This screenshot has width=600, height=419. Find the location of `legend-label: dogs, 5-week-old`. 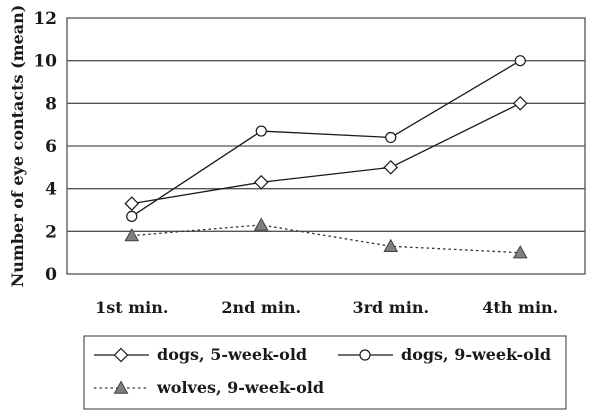

legend-label: dogs, 5-week-old is located at coordinates (232, 354).